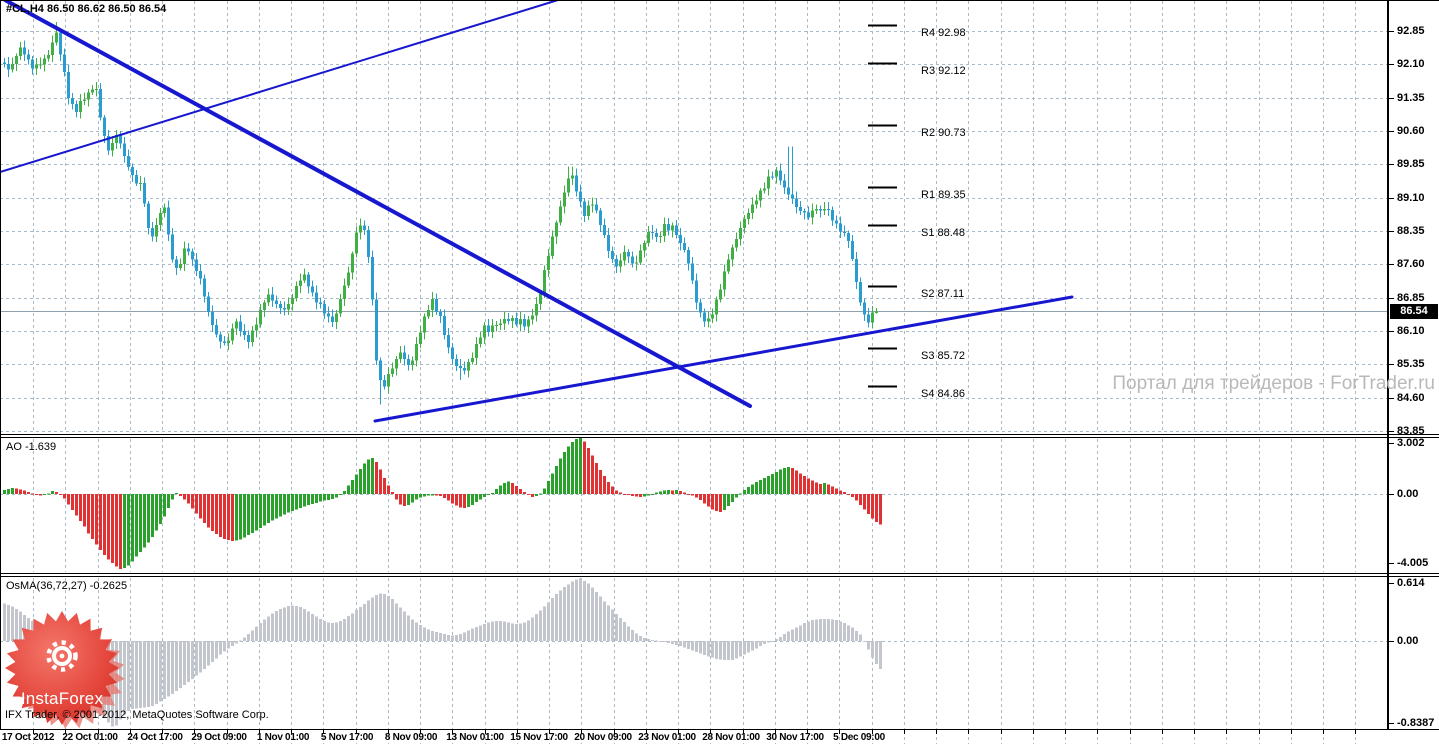 Image resolution: width=1439 pixels, height=745 pixels. Describe the element at coordinates (62, 698) in the screenshot. I see `instaforex-logo-text: InstaForex` at that location.